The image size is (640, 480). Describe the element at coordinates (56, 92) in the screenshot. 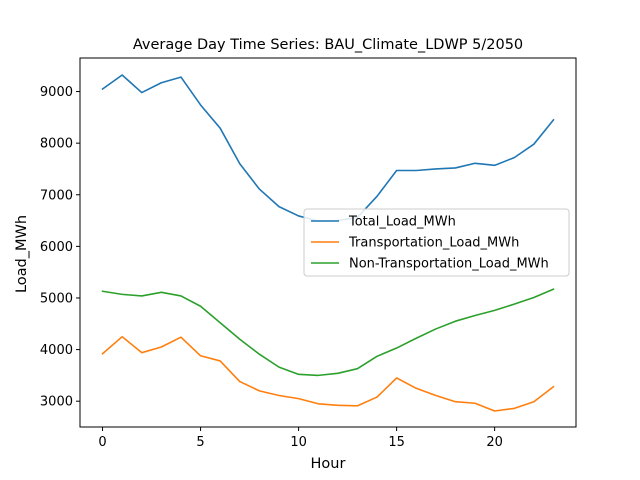

I see `y-tick-label-6: 9000` at that location.